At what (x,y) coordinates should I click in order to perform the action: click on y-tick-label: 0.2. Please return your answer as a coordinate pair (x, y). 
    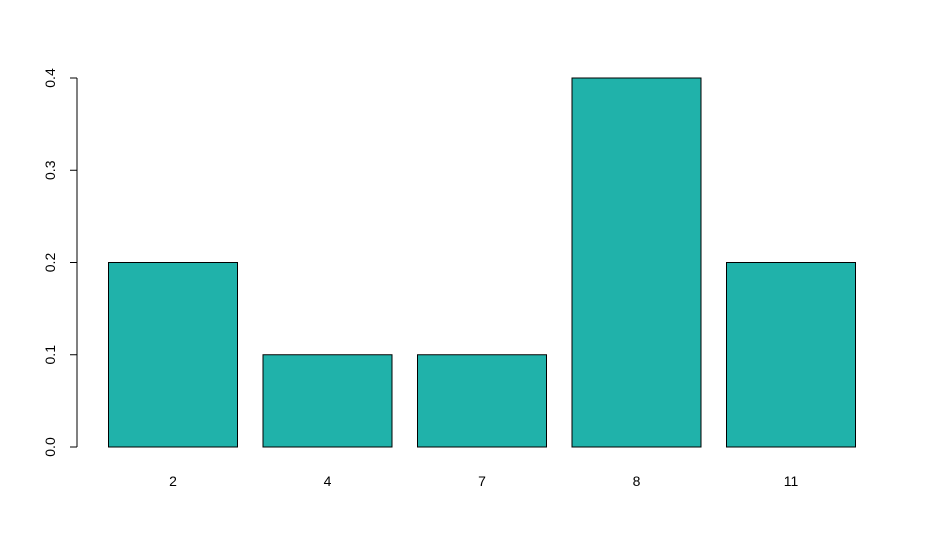
    Looking at the image, I should click on (50, 263).